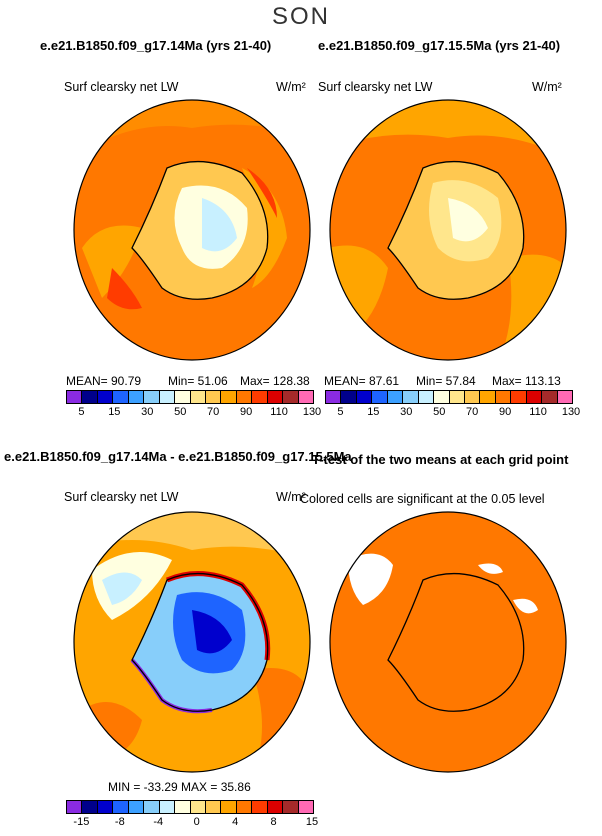 The width and height of the screenshot is (602, 836). I want to click on right-mean-stat: MEAN= 87.61, so click(362, 381).